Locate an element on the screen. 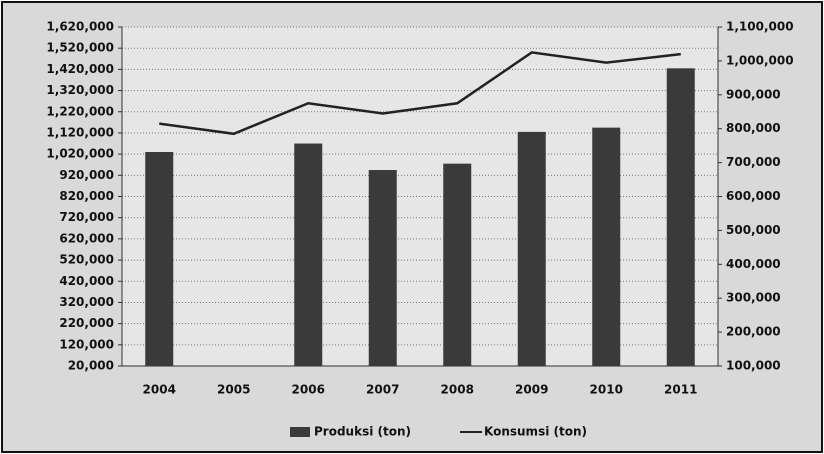  x-tick-label: 2004 is located at coordinates (159, 390).